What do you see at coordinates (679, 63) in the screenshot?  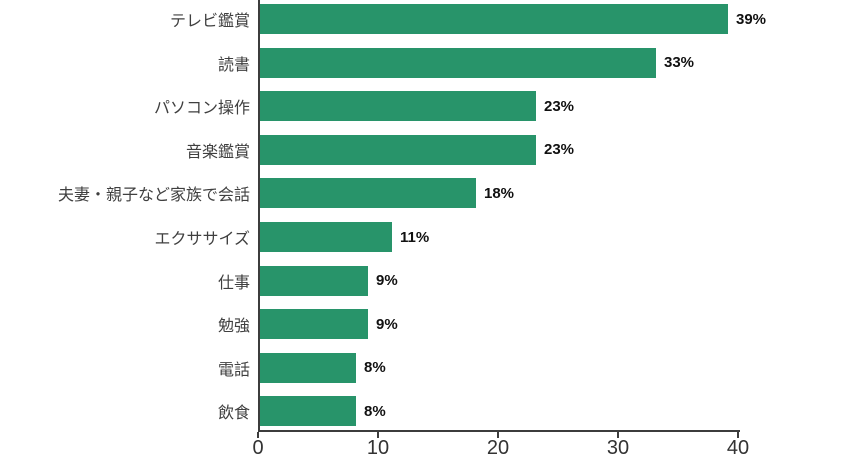 I see `value-label-1: 33%` at bounding box center [679, 63].